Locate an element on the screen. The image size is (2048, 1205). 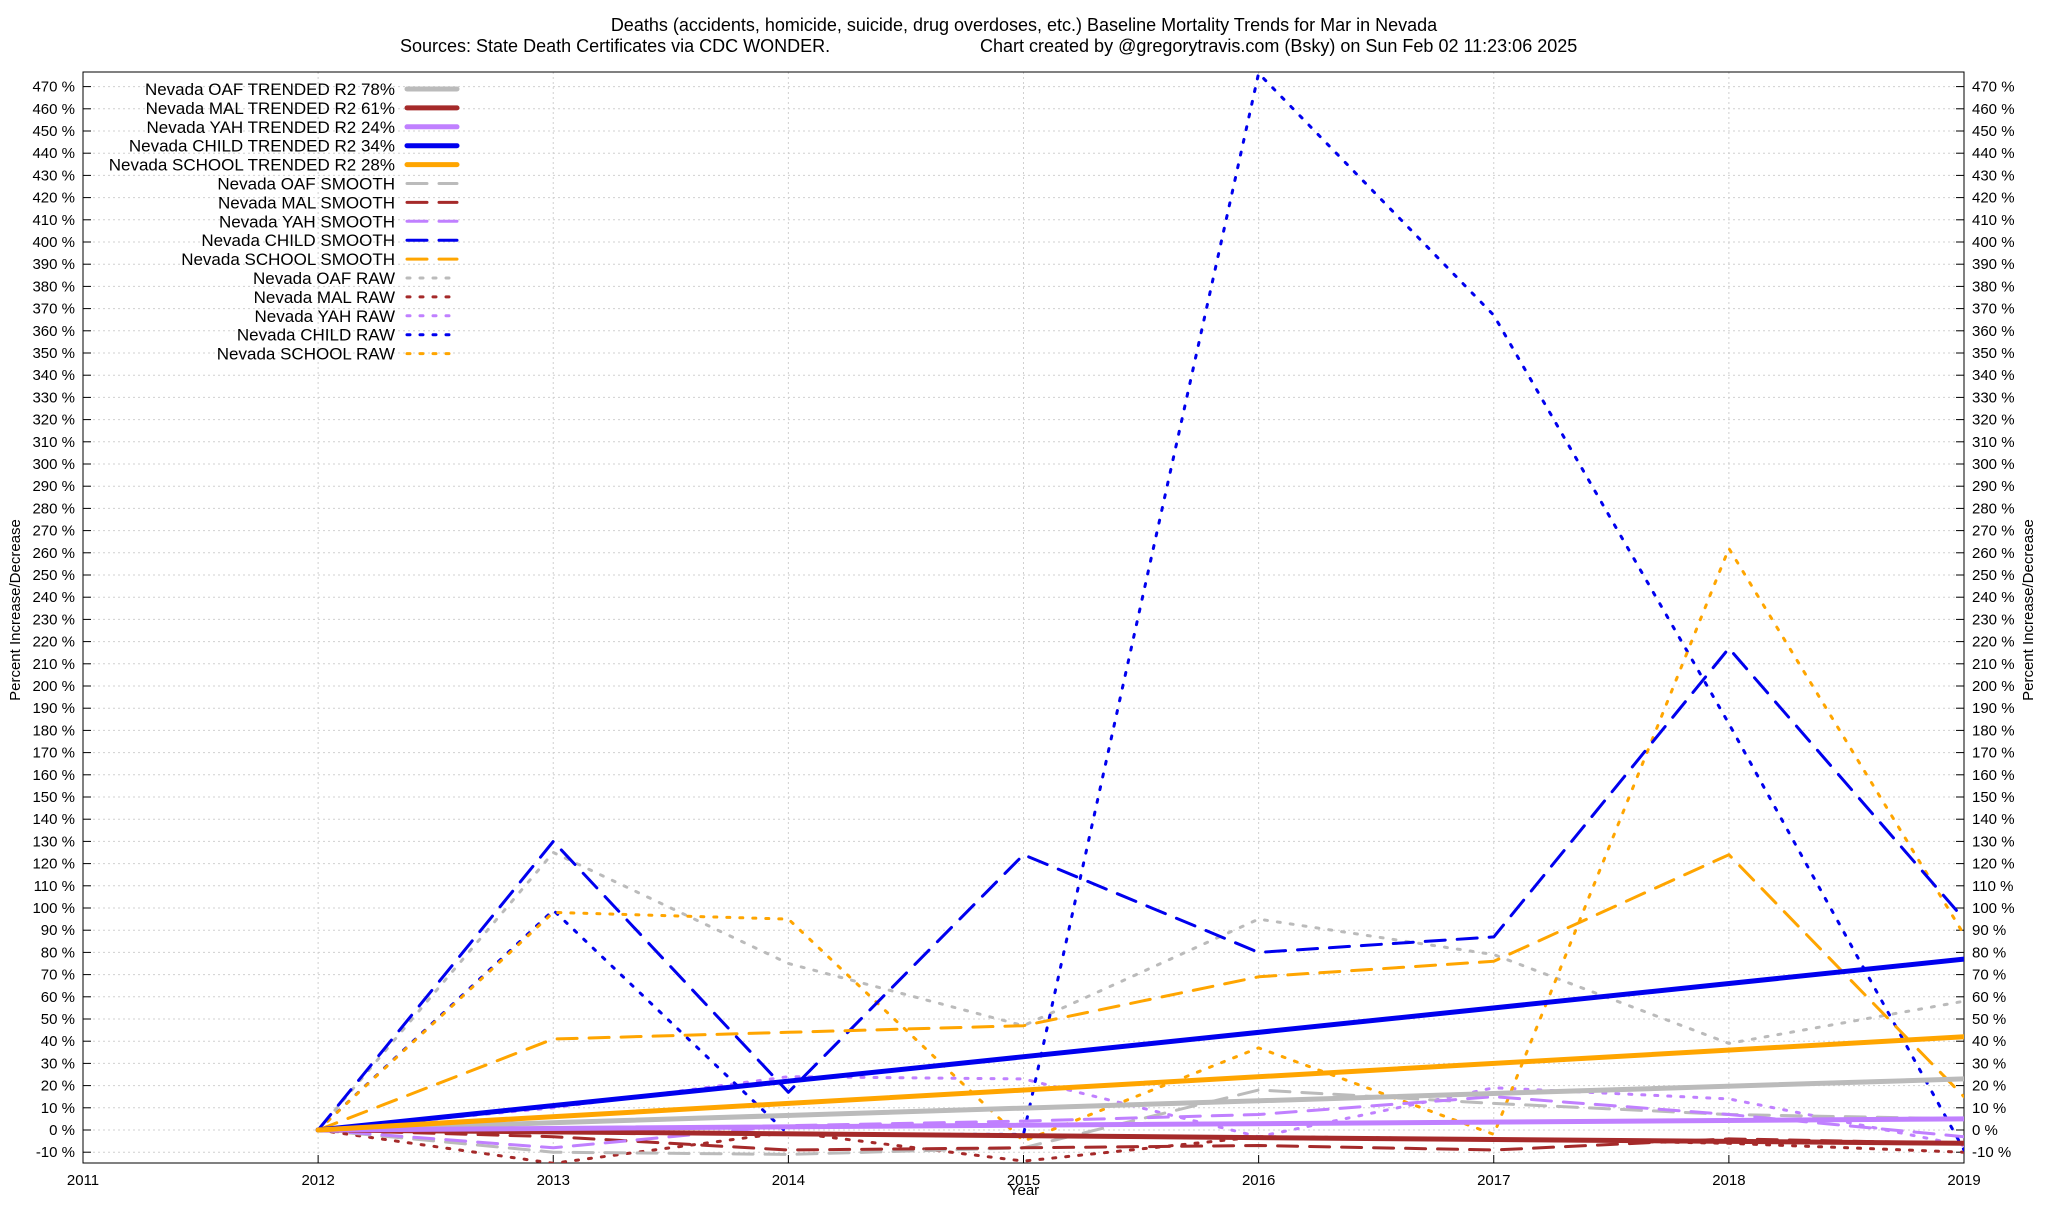
y-tick-label: 460 % is located at coordinates (53, 109).